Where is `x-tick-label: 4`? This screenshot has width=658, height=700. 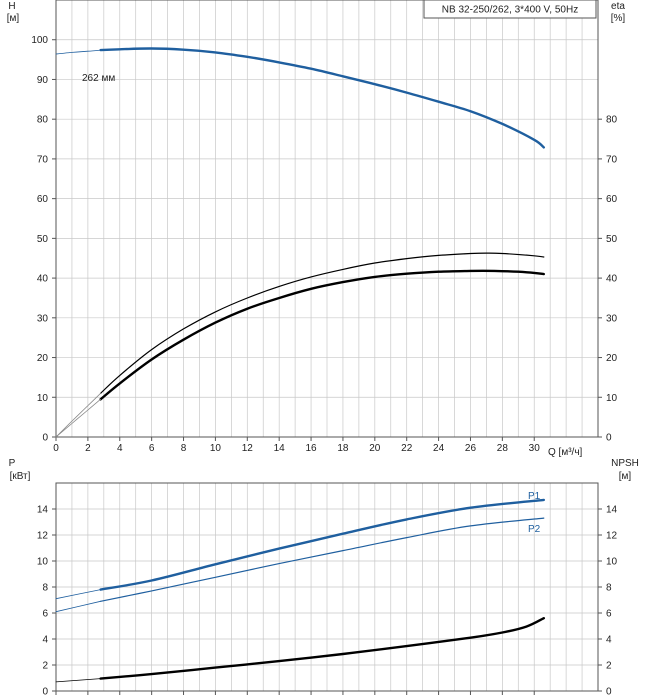 x-tick-label: 4 is located at coordinates (120, 448).